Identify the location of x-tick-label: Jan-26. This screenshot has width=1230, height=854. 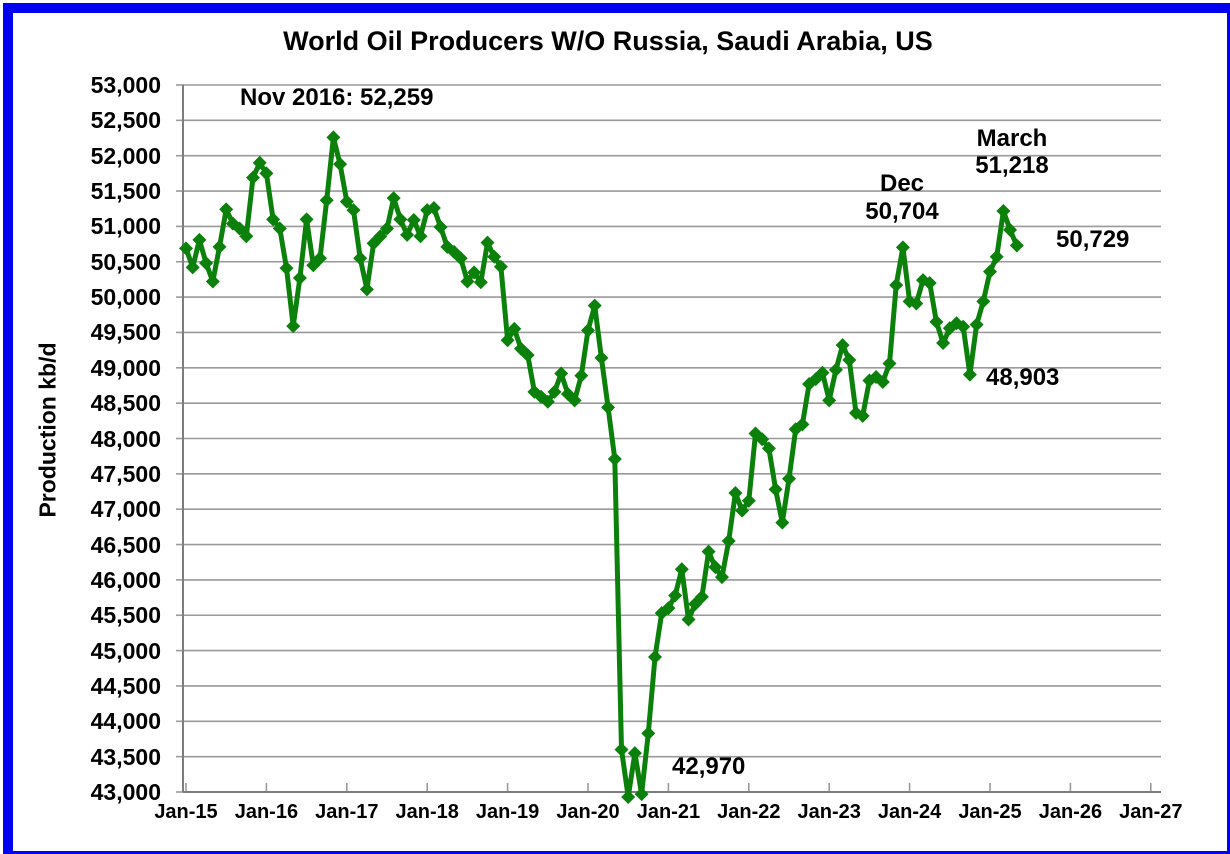
(1070, 812).